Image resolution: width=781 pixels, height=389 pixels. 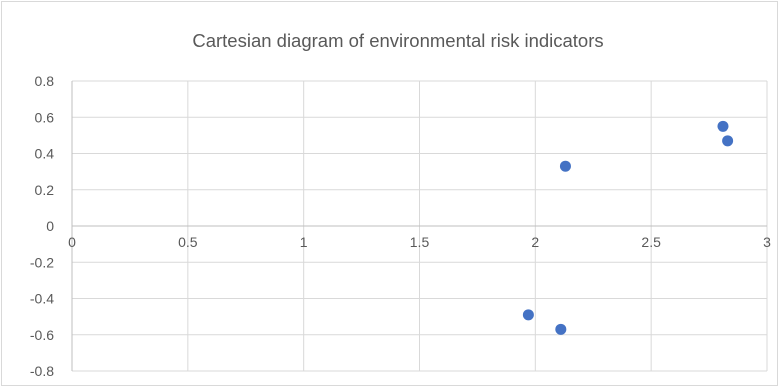 I want to click on y-tick-label: 0, so click(x=50, y=226).